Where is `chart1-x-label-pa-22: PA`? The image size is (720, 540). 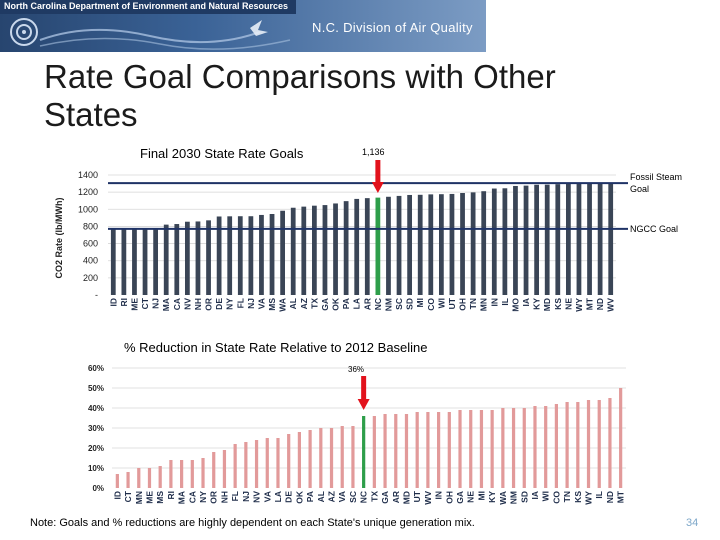 chart1-x-label-pa-22: PA is located at coordinates (346, 303).